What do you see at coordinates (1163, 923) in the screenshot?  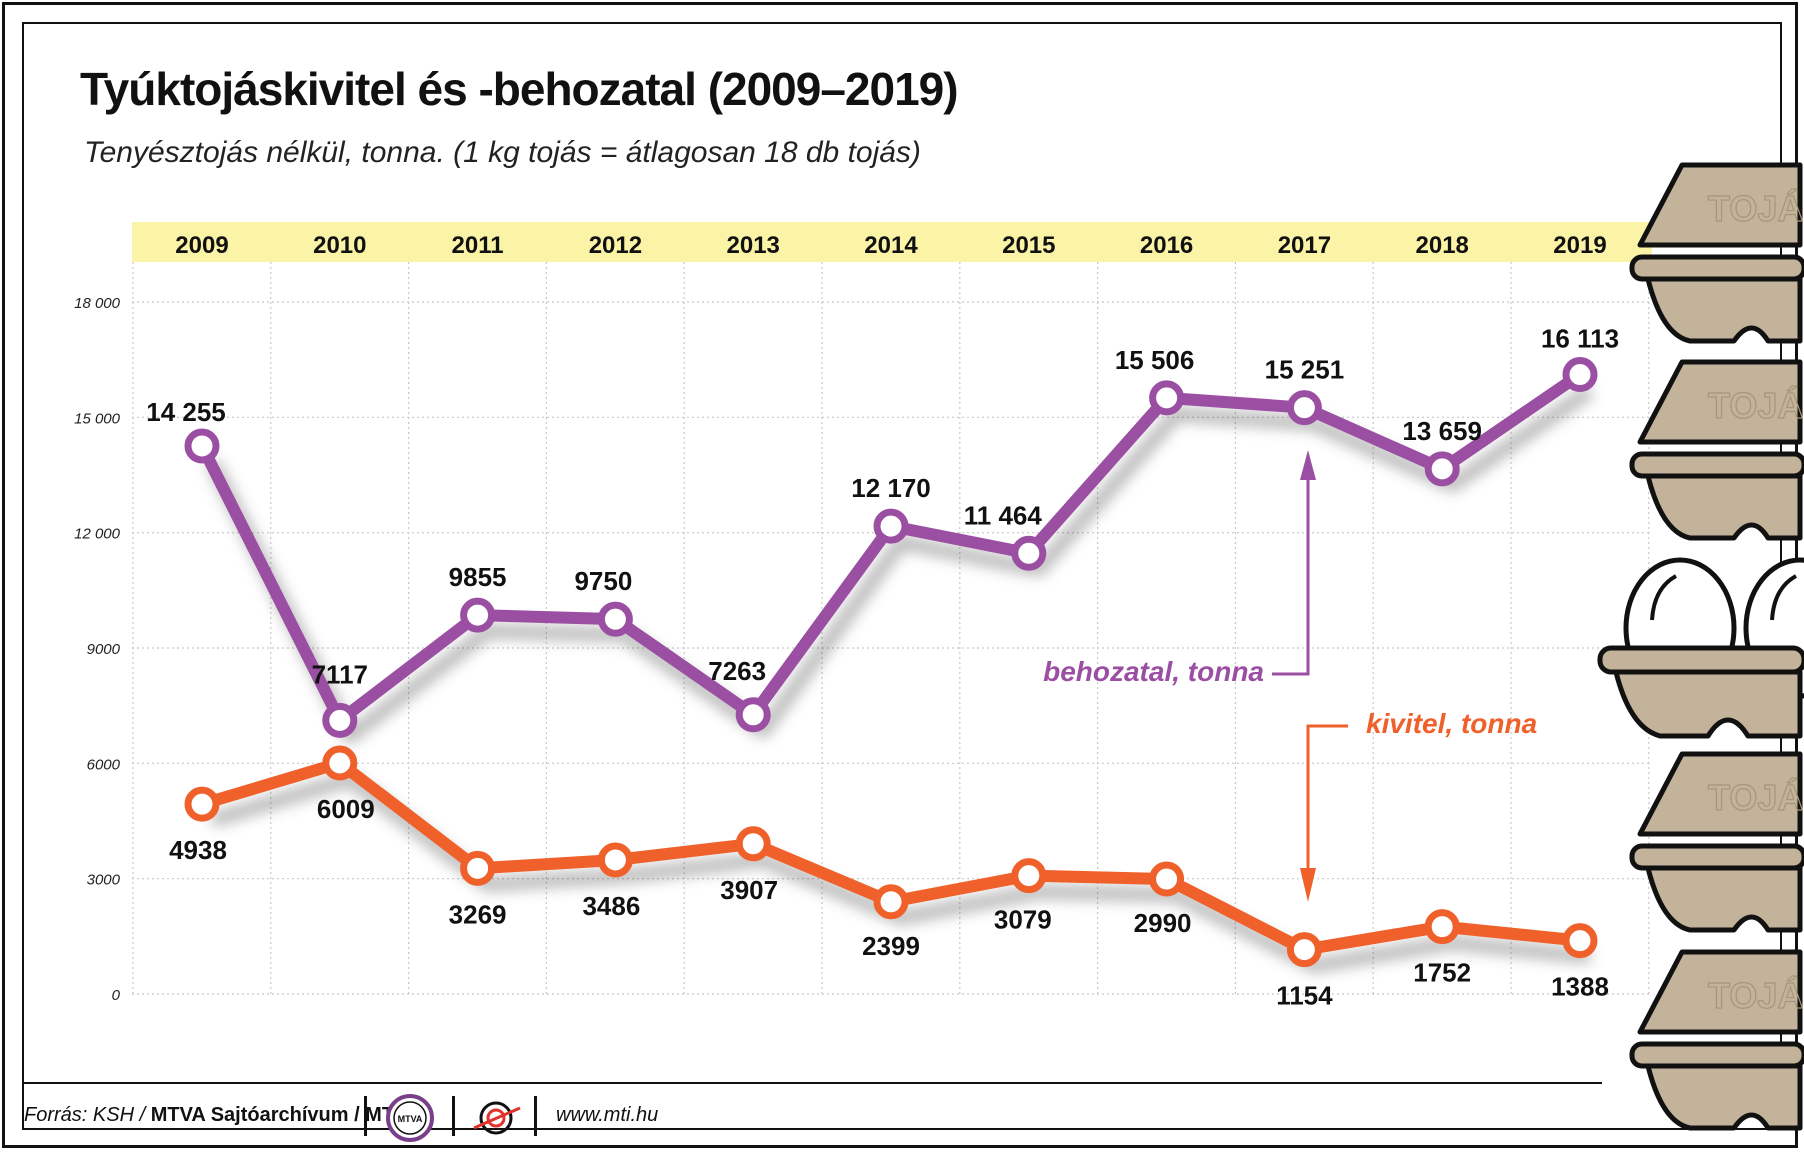 I see `kivitel-data-label: 2990` at bounding box center [1163, 923].